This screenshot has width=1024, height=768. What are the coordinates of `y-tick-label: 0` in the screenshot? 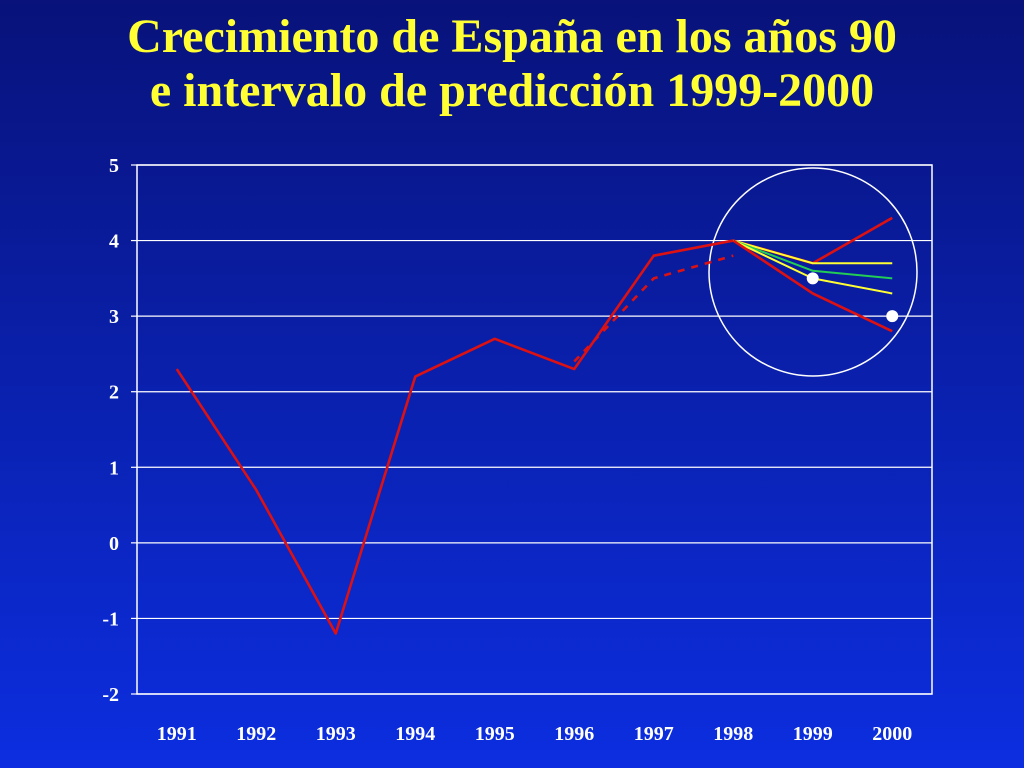 It's located at (114, 544).